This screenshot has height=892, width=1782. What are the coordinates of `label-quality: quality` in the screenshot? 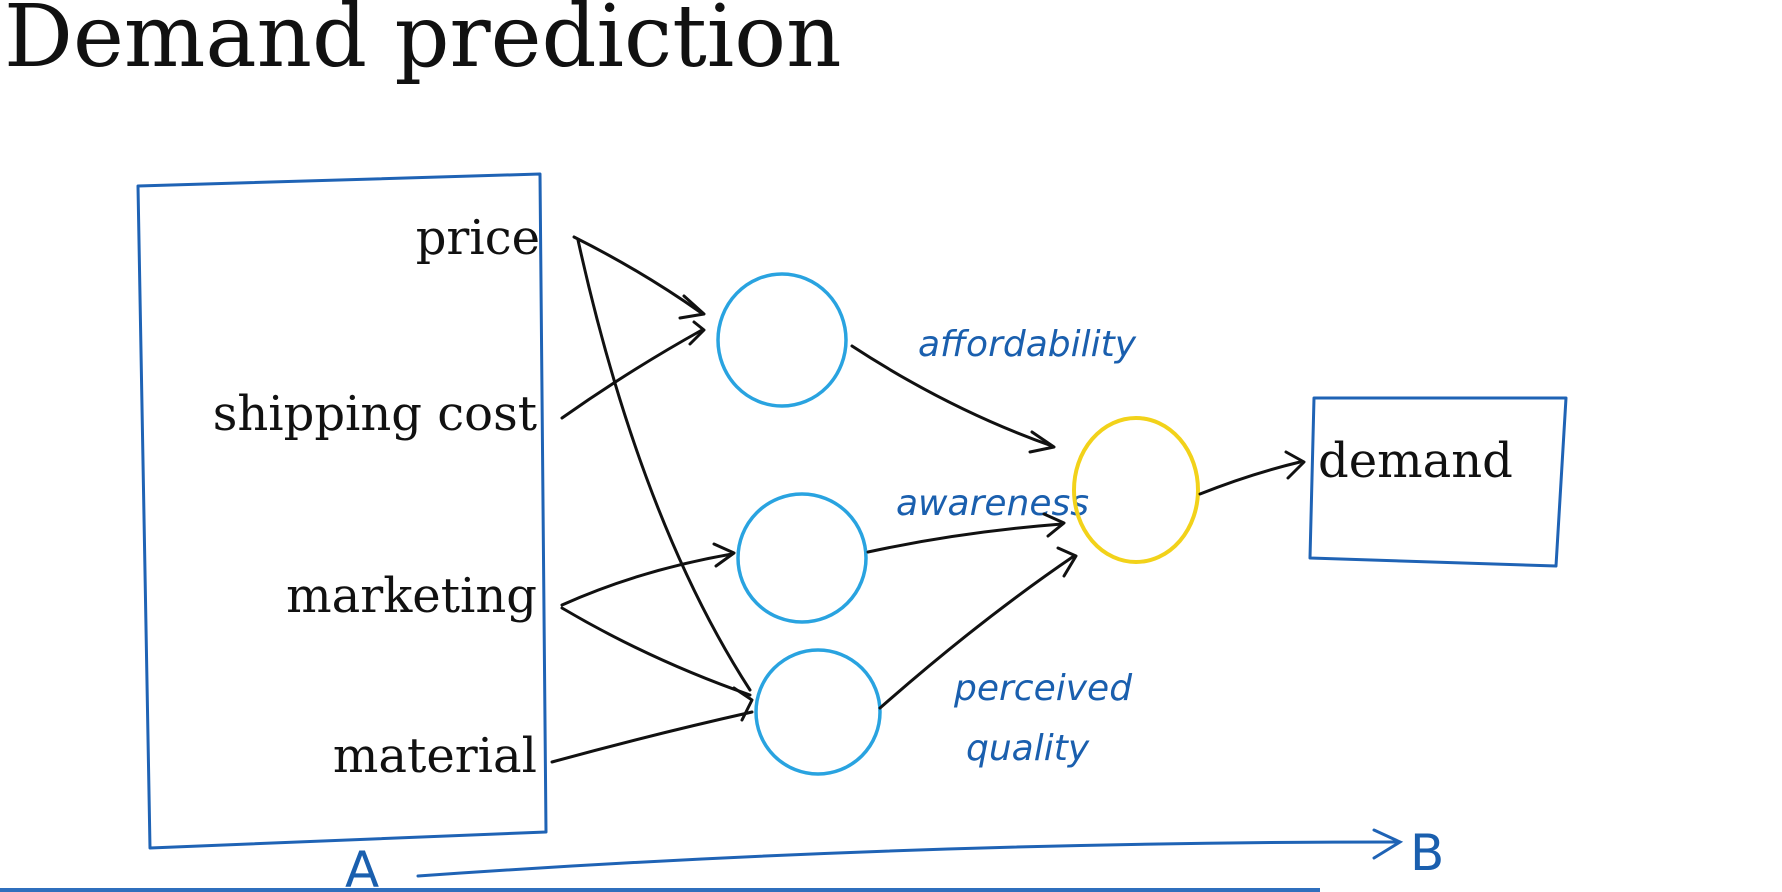 It's located at (1028, 748).